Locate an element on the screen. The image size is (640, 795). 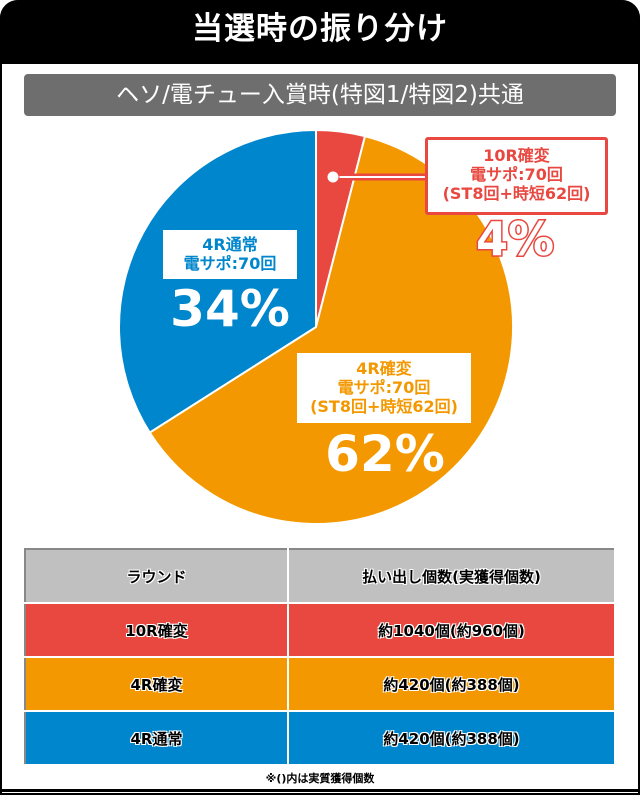
pct-4r-kakuhen: 62% is located at coordinates (385, 454).